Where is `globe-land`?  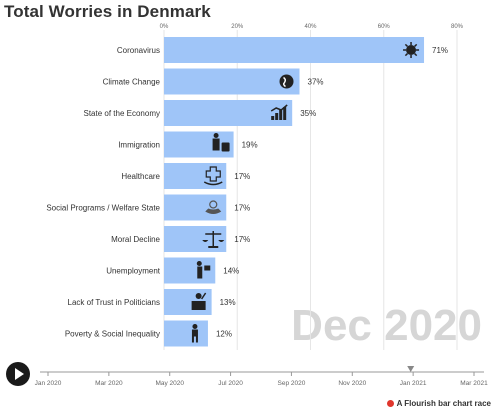 globe-land is located at coordinates (284, 82).